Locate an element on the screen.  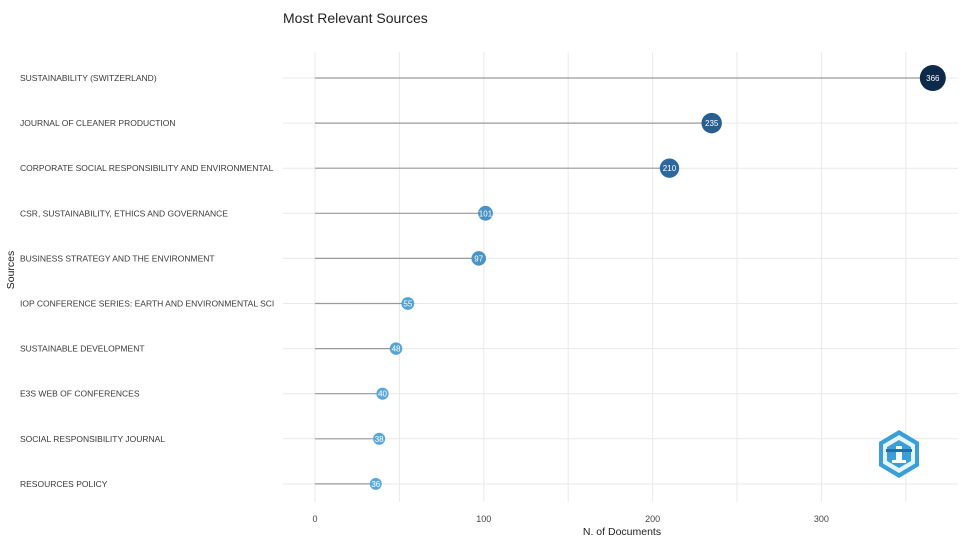
data-label: 48 is located at coordinates (396, 349).